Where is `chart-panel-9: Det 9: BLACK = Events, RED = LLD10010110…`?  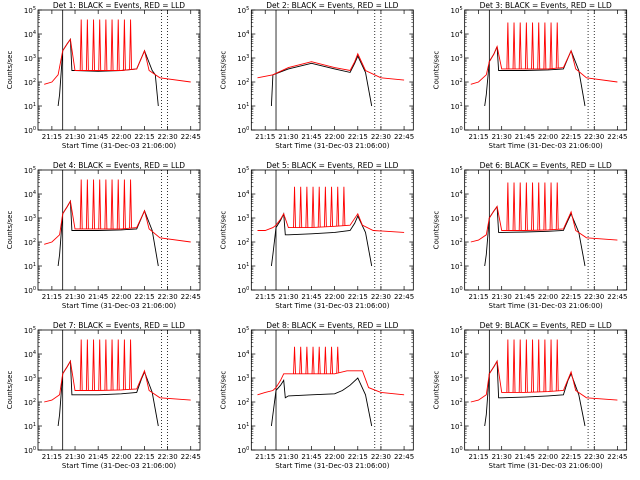
chart-panel-9: Det 9: BLACK = Events, RED = LLD10010110… is located at coordinates (530, 395).